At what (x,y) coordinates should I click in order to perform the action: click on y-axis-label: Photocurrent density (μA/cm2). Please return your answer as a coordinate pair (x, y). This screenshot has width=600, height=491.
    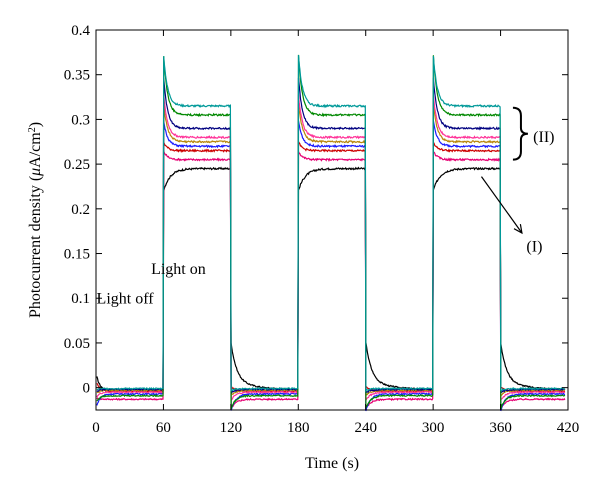
    Looking at the image, I should click on (36, 220).